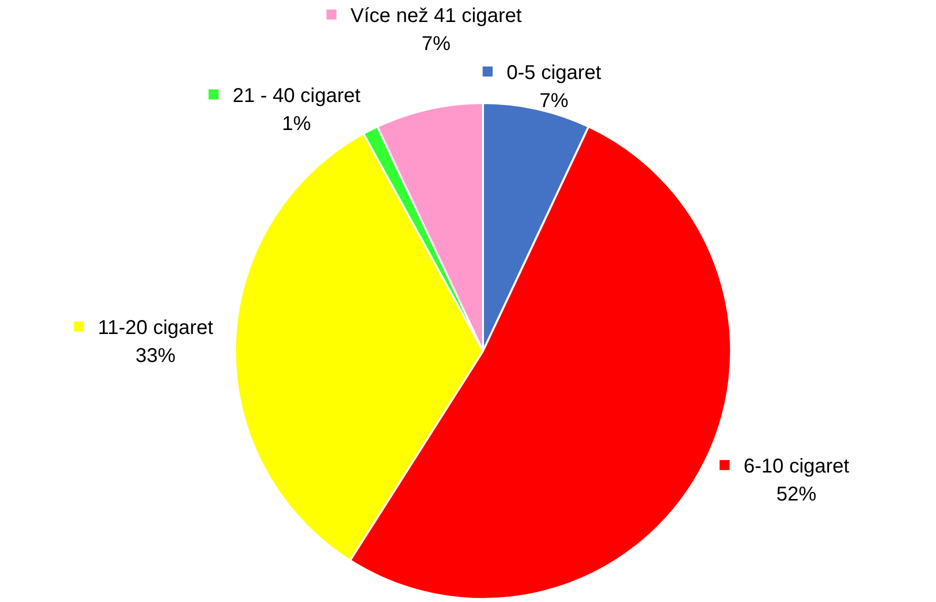 The height and width of the screenshot is (602, 936). What do you see at coordinates (796, 495) in the screenshot?
I see `data-label: 52%` at bounding box center [796, 495].